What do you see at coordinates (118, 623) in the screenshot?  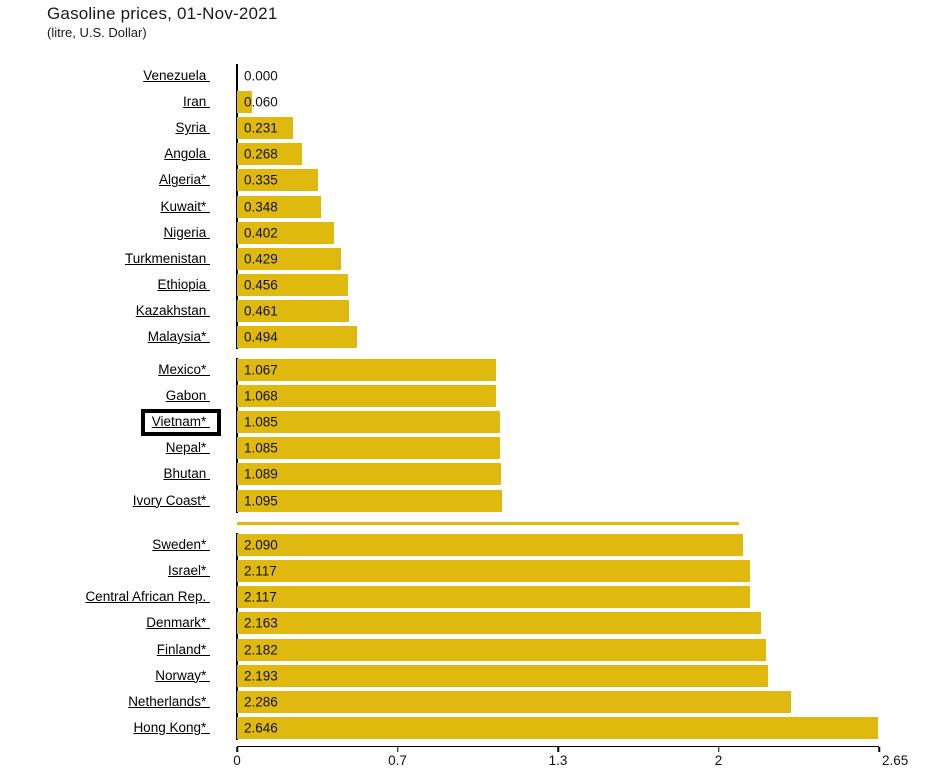 I see `label-cell: Denmark*` at bounding box center [118, 623].